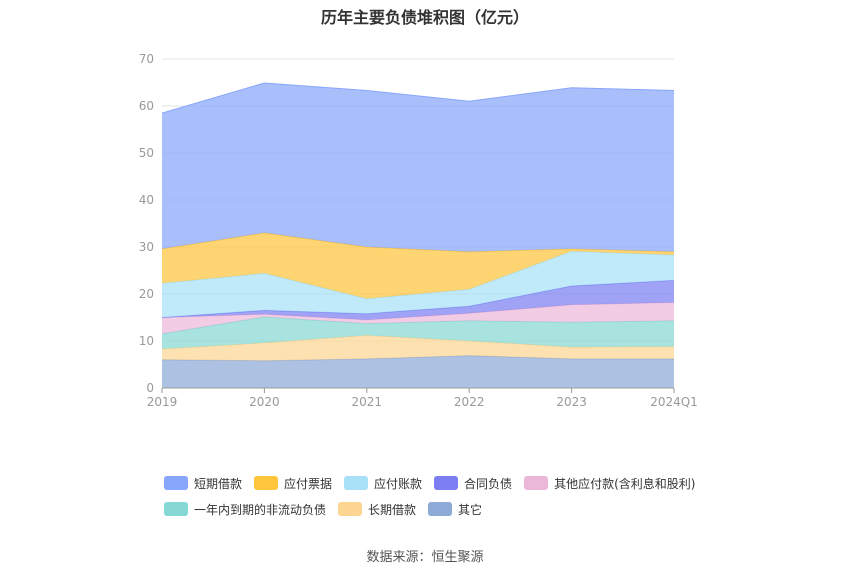  What do you see at coordinates (162, 402) in the screenshot?
I see `x-tick-label: 2019` at bounding box center [162, 402].